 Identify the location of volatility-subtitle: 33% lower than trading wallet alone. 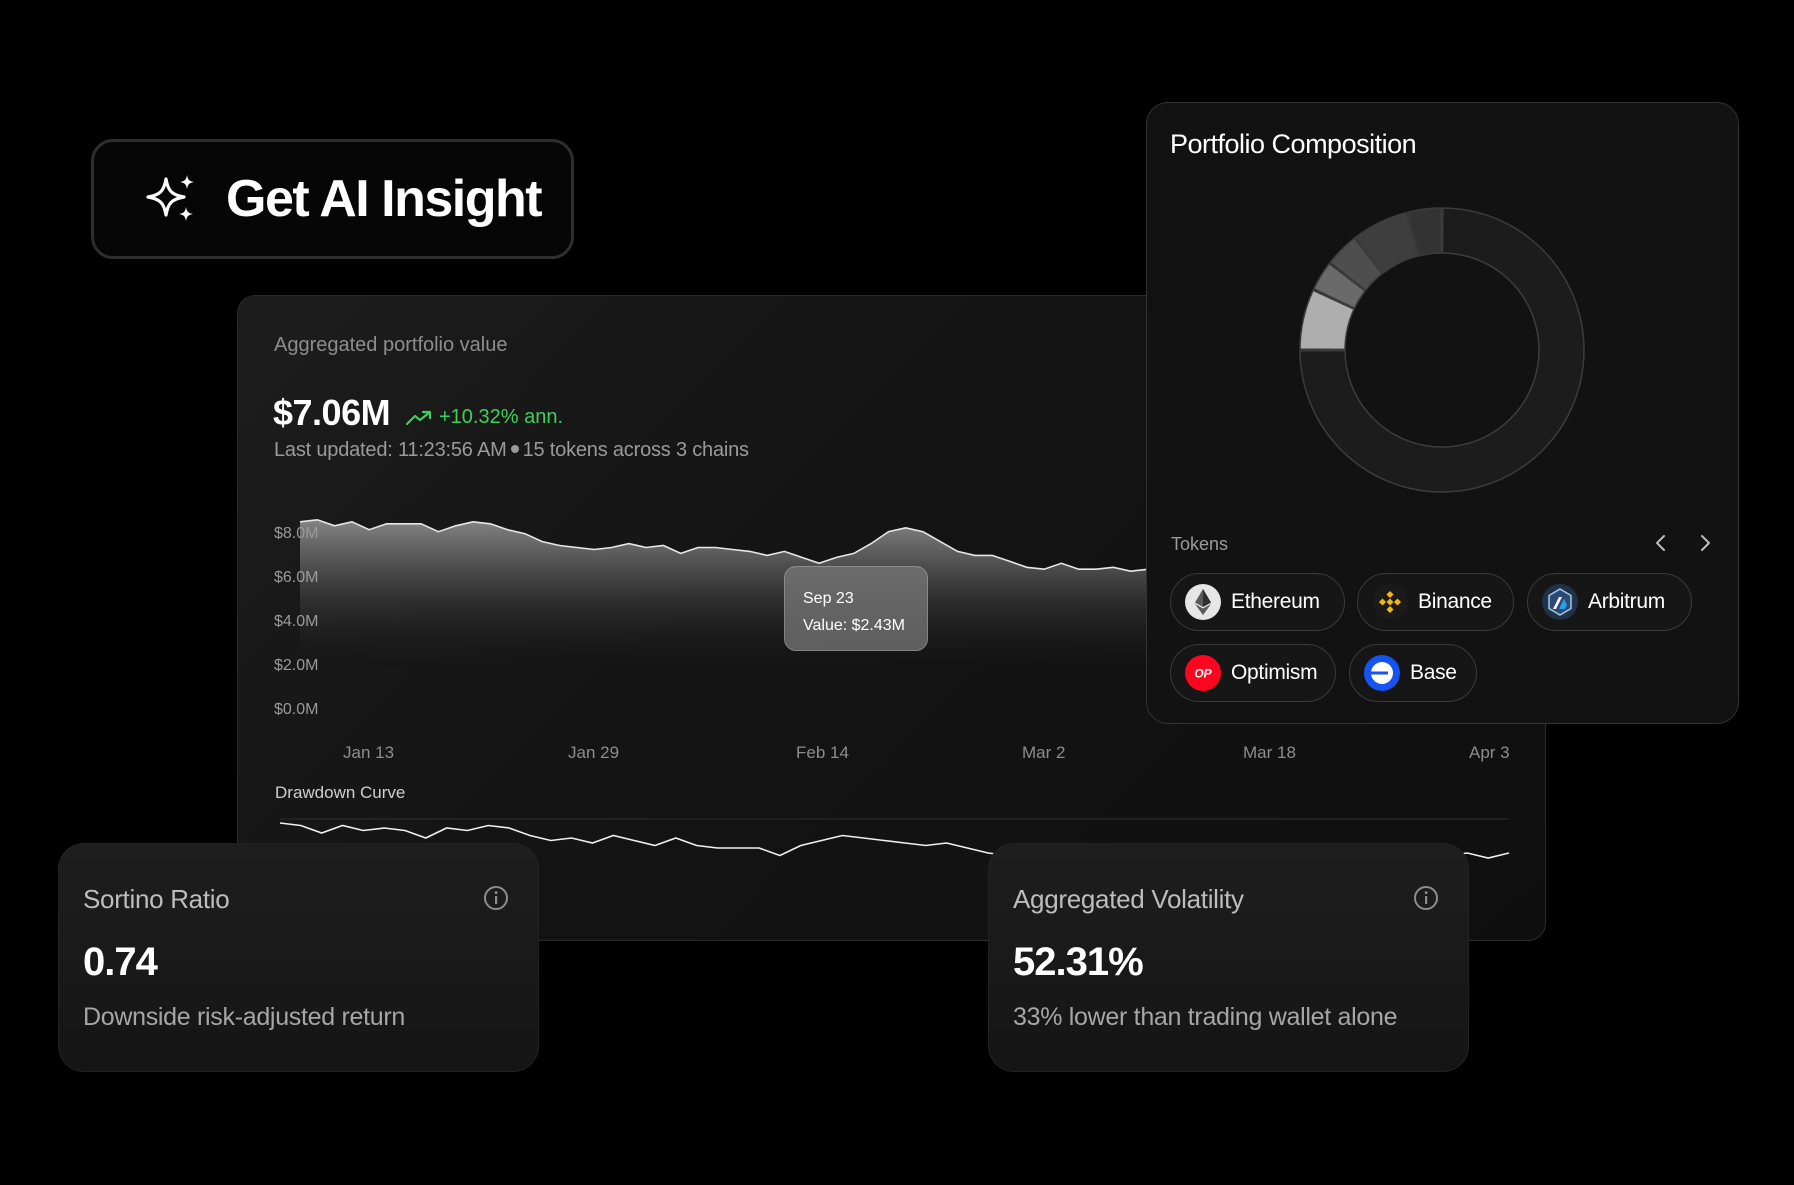
(1205, 1017).